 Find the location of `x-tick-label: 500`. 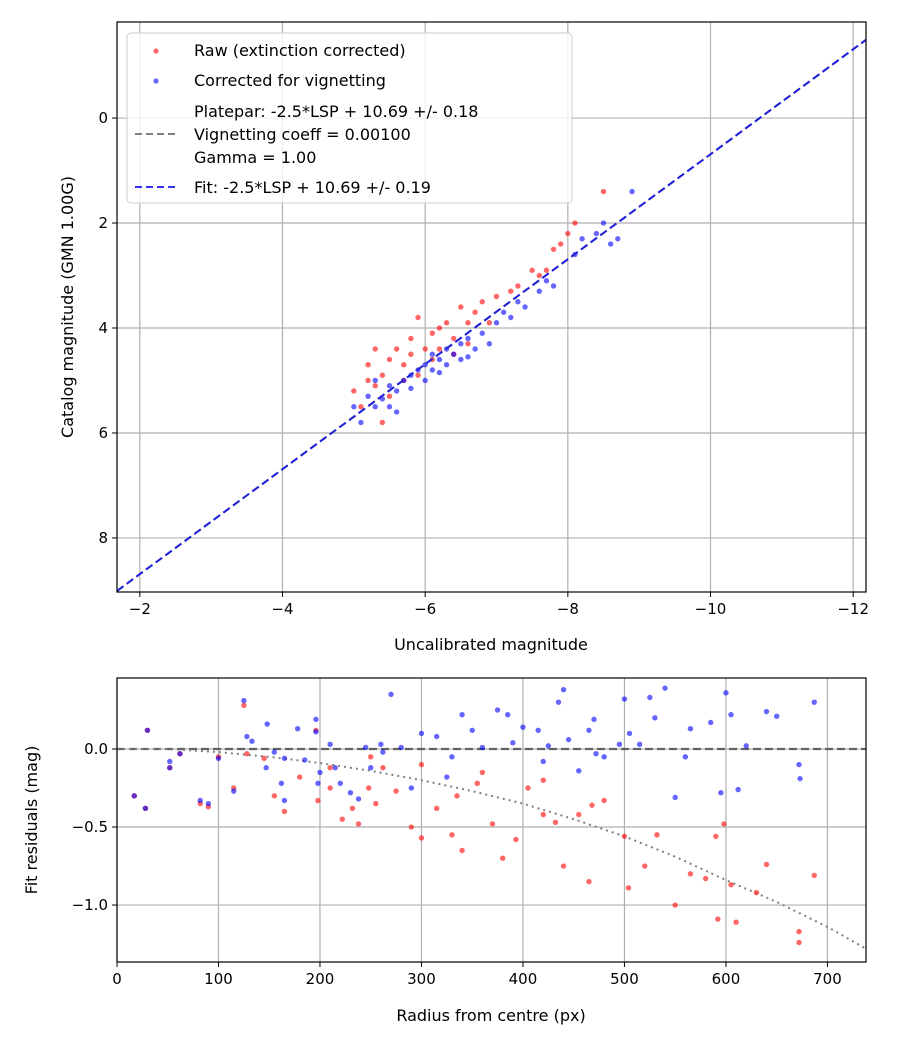

x-tick-label: 500 is located at coordinates (624, 979).